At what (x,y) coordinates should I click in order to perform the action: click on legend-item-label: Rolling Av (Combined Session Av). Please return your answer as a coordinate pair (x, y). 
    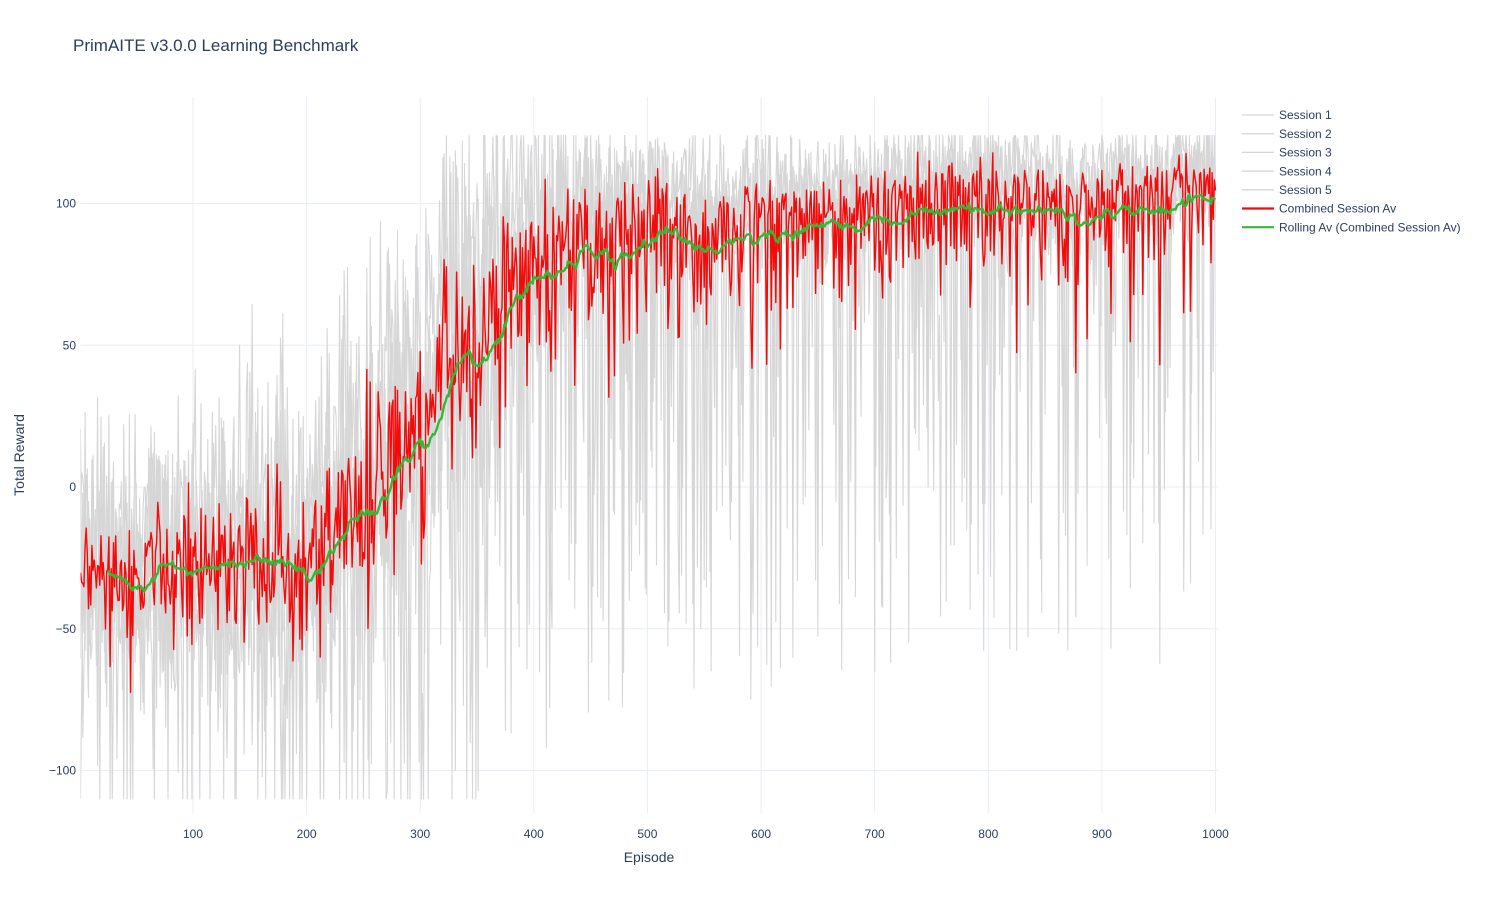
    Looking at the image, I should click on (1370, 227).